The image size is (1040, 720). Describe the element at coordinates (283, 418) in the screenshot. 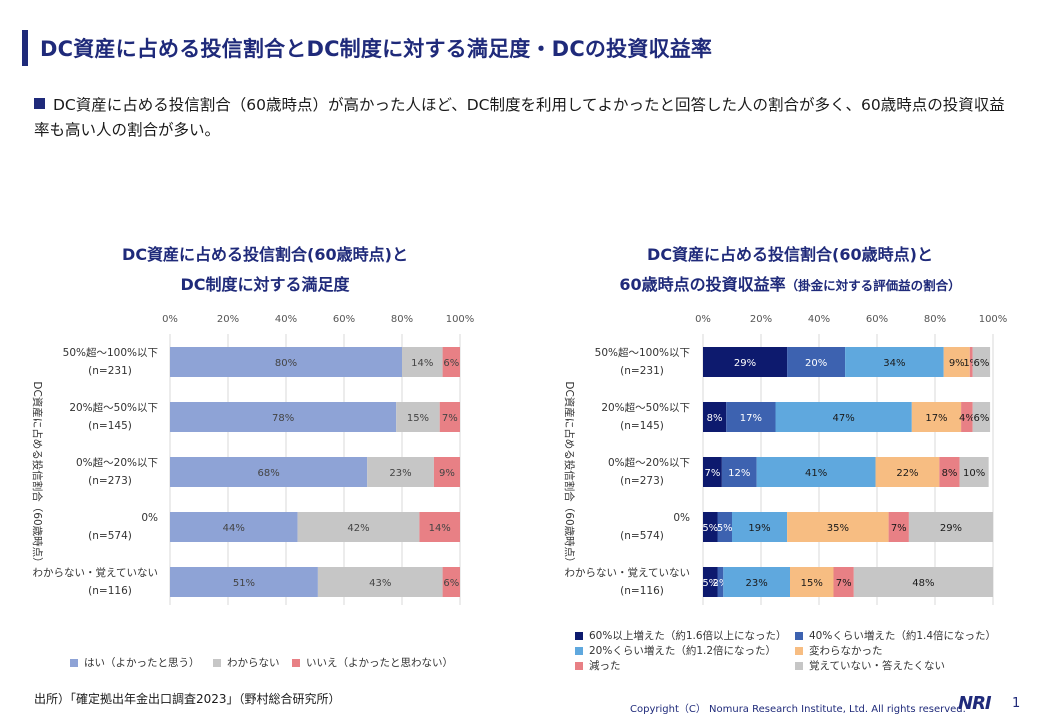

I see `chart1-data-label: 78%` at that location.